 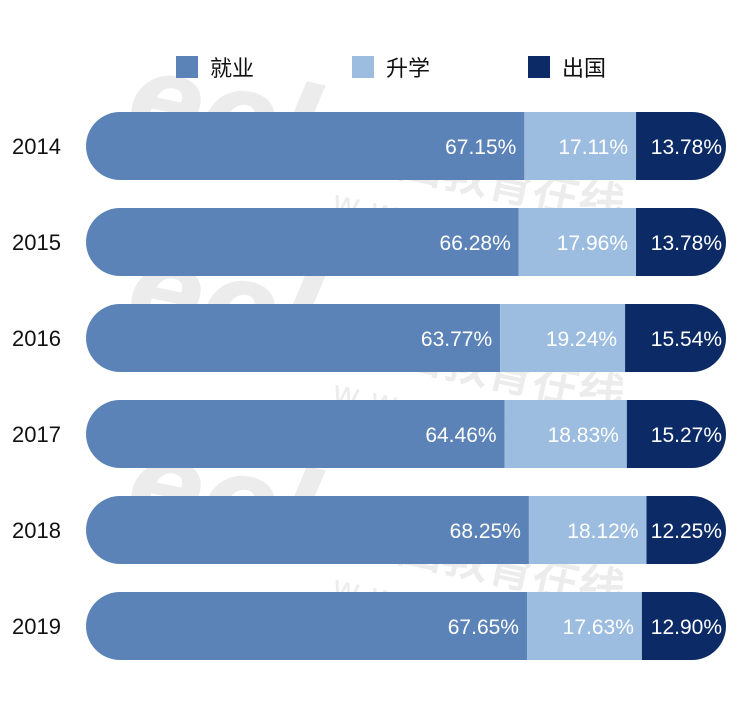 I want to click on value-label-jiuye: 67.15%, so click(x=480, y=147).